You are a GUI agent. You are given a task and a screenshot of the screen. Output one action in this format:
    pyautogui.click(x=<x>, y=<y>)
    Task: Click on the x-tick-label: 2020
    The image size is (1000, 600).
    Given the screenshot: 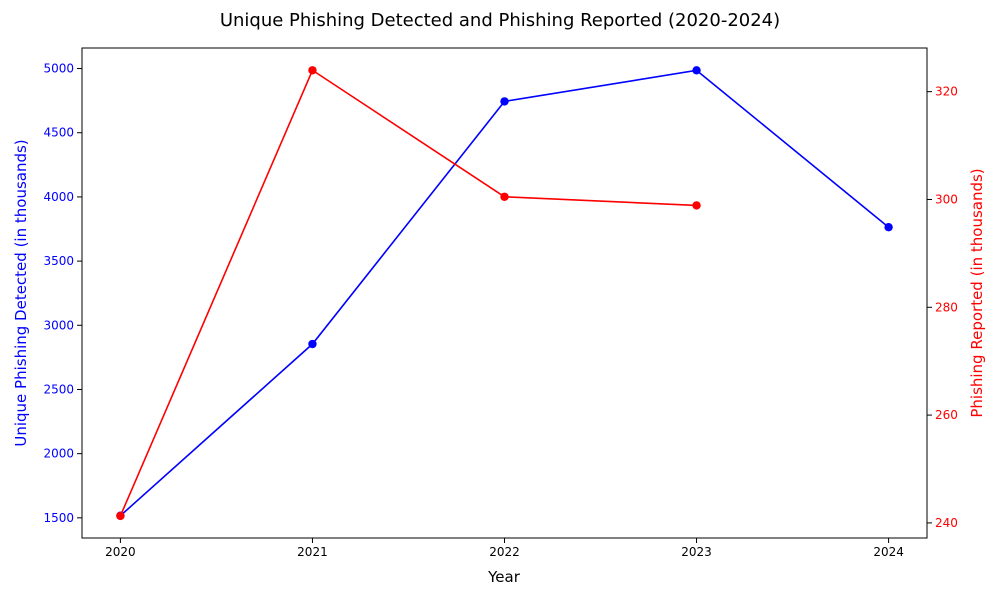 What is the action you would take?
    pyautogui.click(x=120, y=552)
    